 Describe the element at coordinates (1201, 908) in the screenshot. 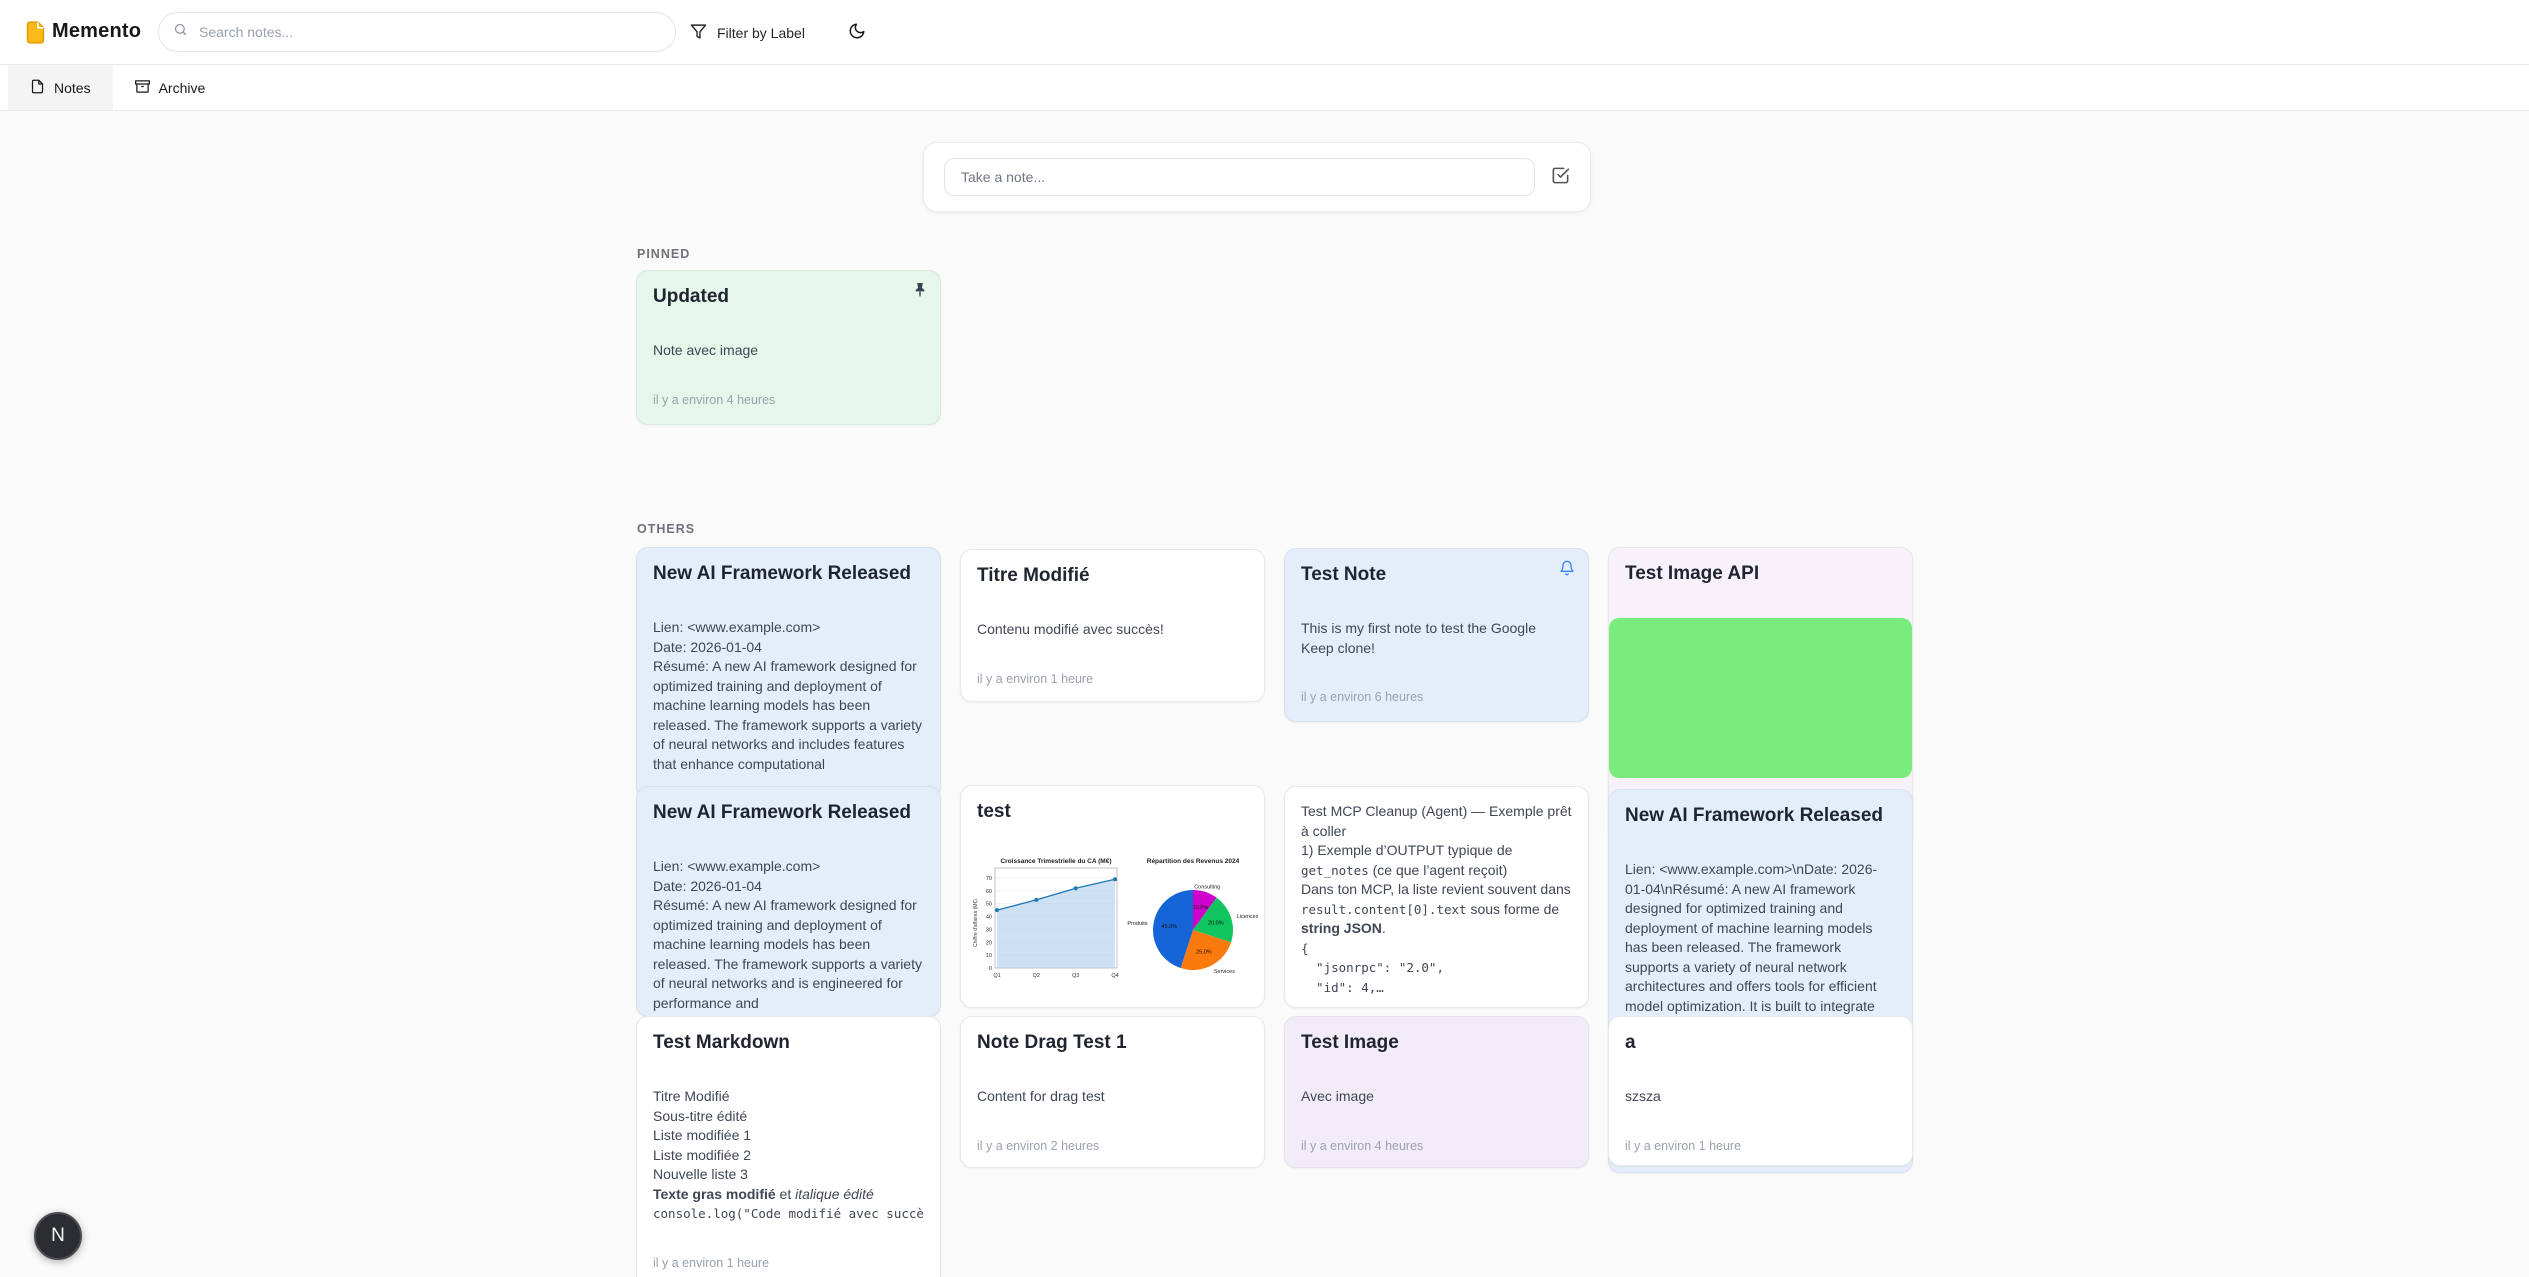

I see `svg-text: 10.0%` at that location.